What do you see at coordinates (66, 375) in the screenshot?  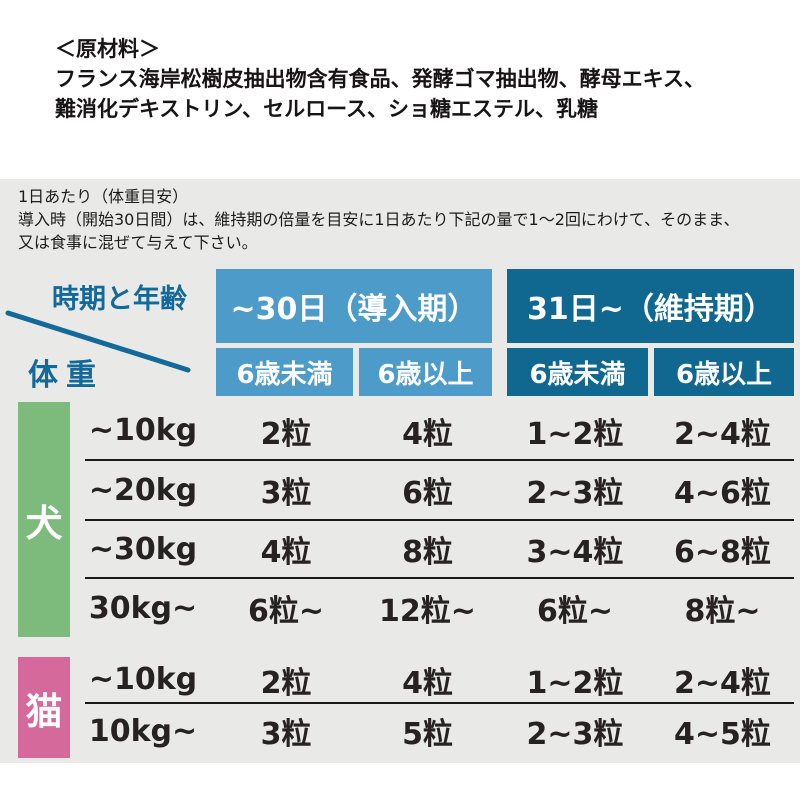 I see `corner-label-weight: 体重` at bounding box center [66, 375].